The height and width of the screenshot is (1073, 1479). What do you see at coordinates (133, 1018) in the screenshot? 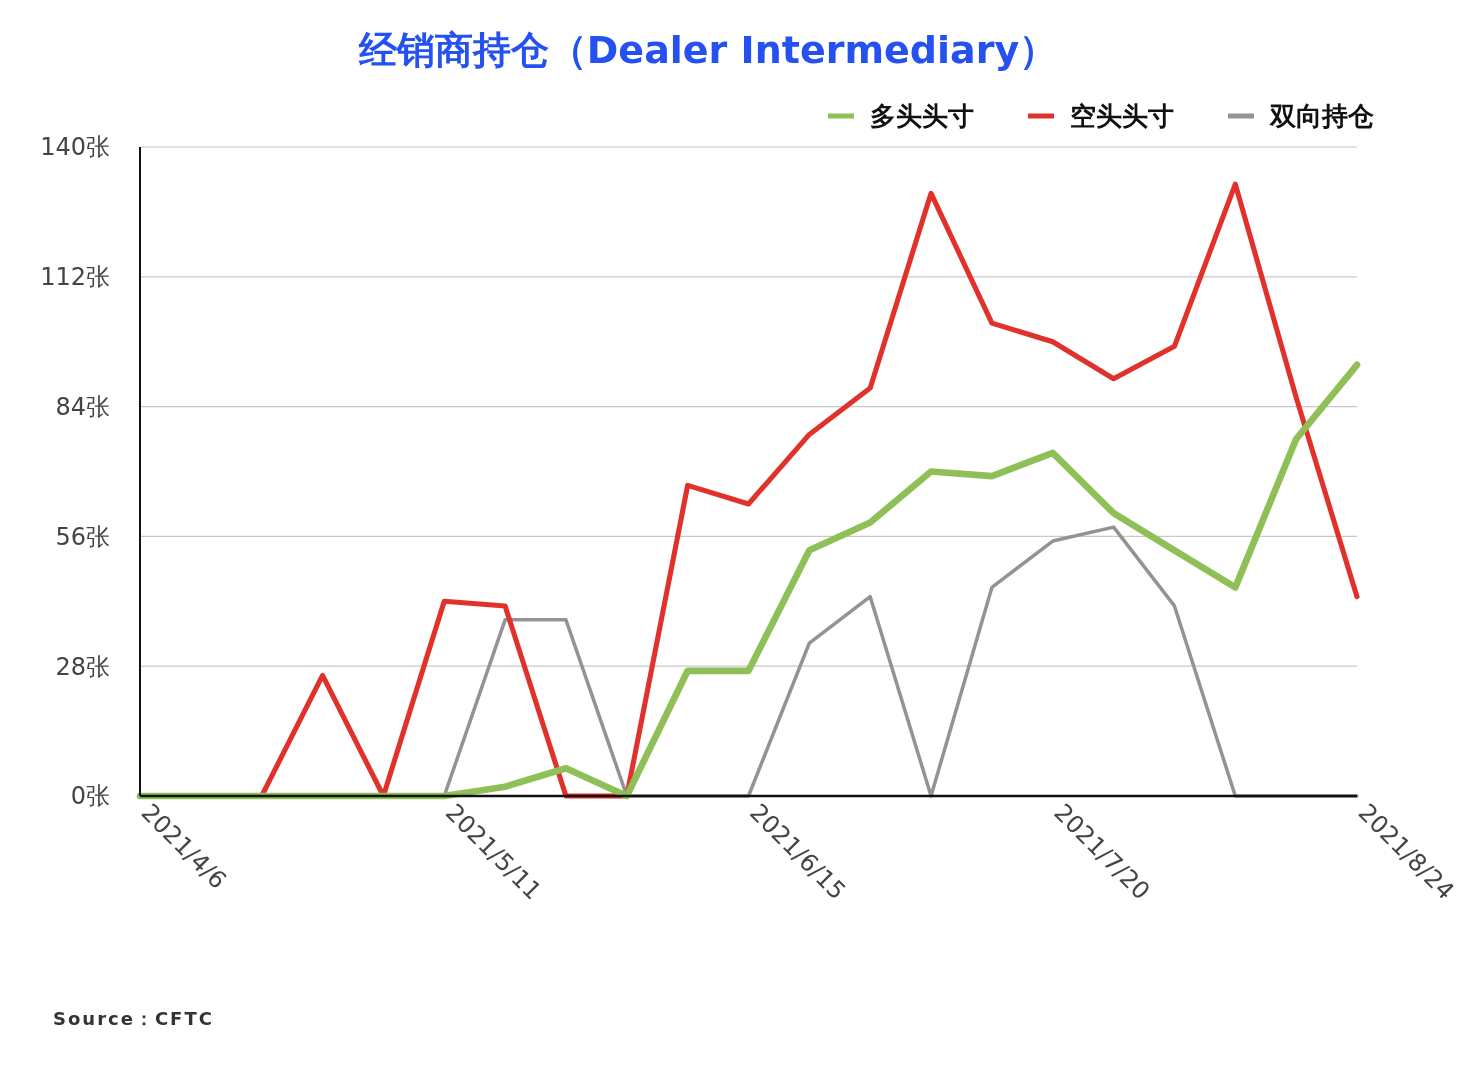
I see `source-note: Source：CFTC` at bounding box center [133, 1018].